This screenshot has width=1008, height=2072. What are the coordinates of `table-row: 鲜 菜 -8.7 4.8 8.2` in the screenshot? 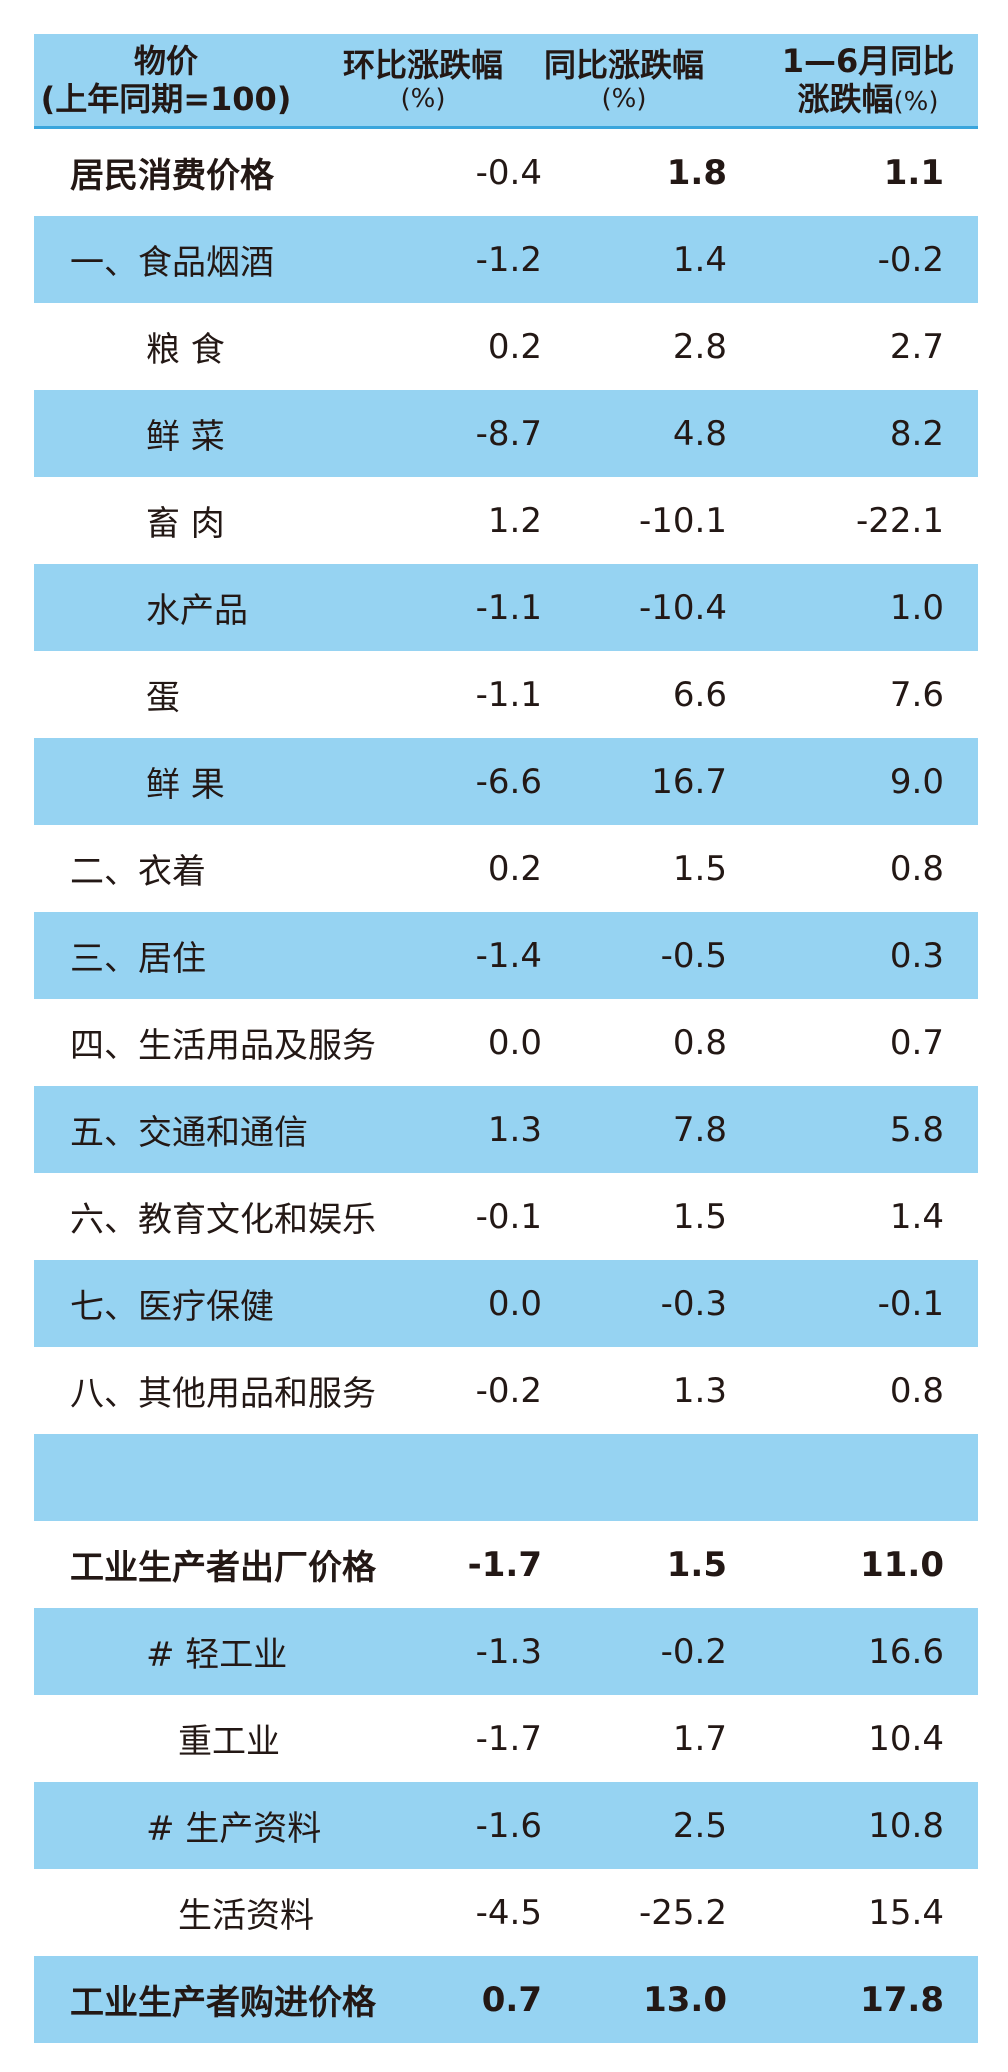 It's located at (506, 433).